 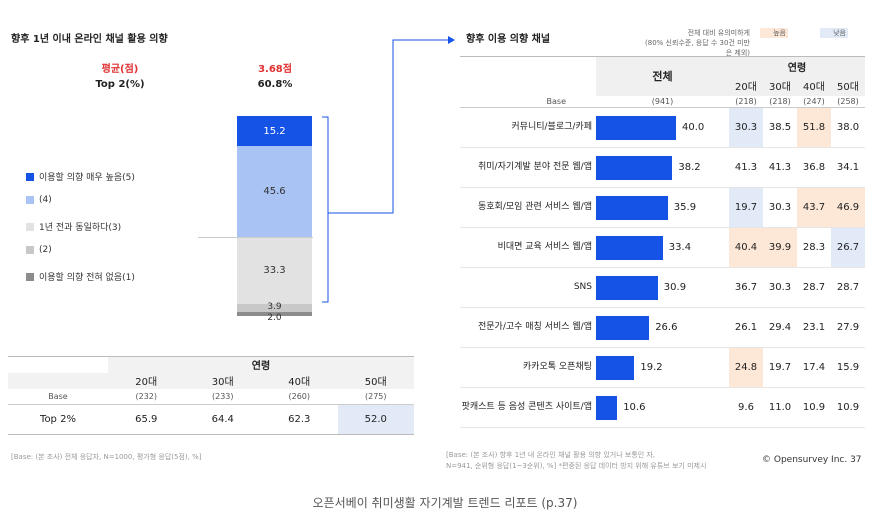 What do you see at coordinates (746, 87) in the screenshot?
I see `age-header: 20대` at bounding box center [746, 87].